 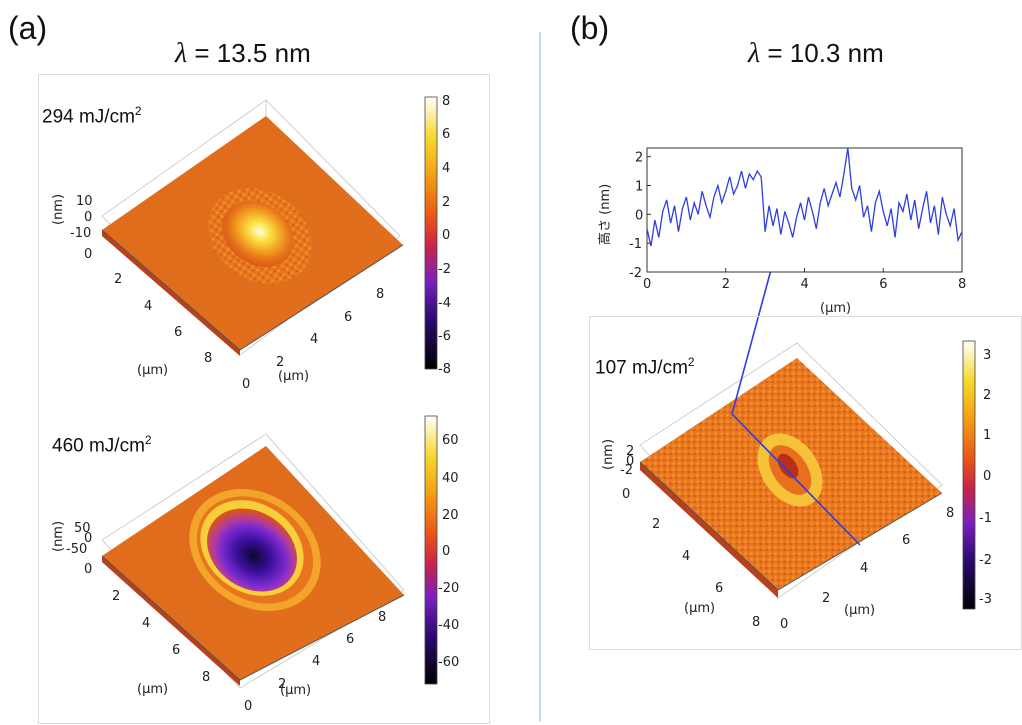 I want to click on fluence-label-294: 294 mJ/cm2, so click(x=92, y=116).